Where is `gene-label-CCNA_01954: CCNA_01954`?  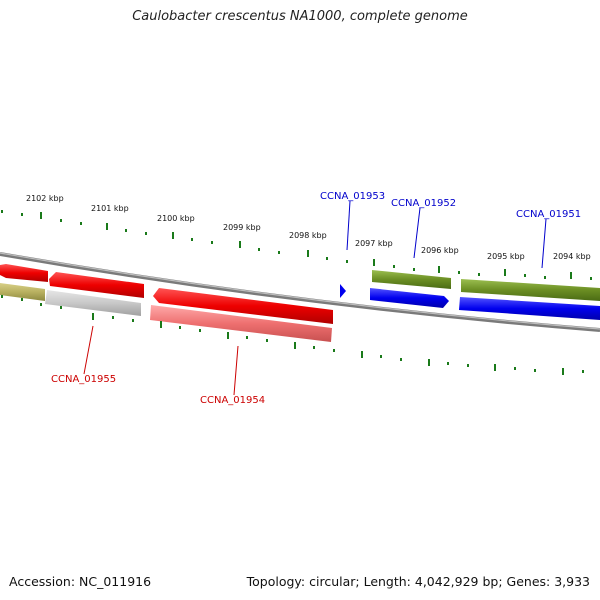 gene-label-CCNA_01954: CCNA_01954 is located at coordinates (232, 400).